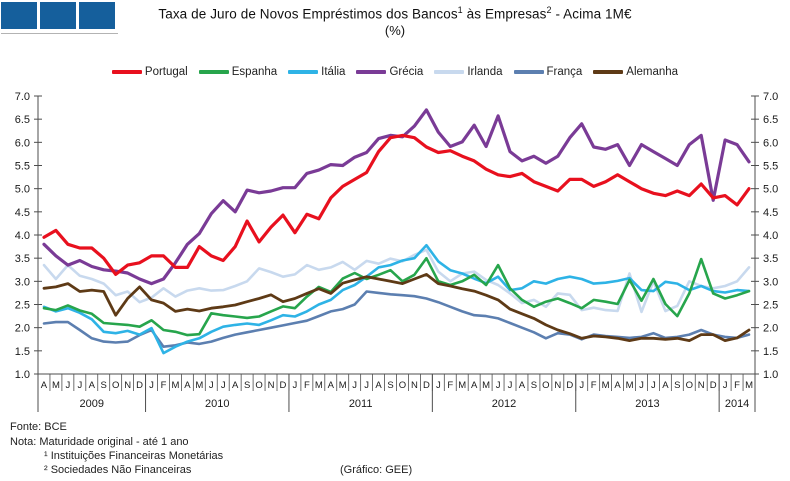  I want to click on legend-item-espanha: Espanha, so click(238, 72).